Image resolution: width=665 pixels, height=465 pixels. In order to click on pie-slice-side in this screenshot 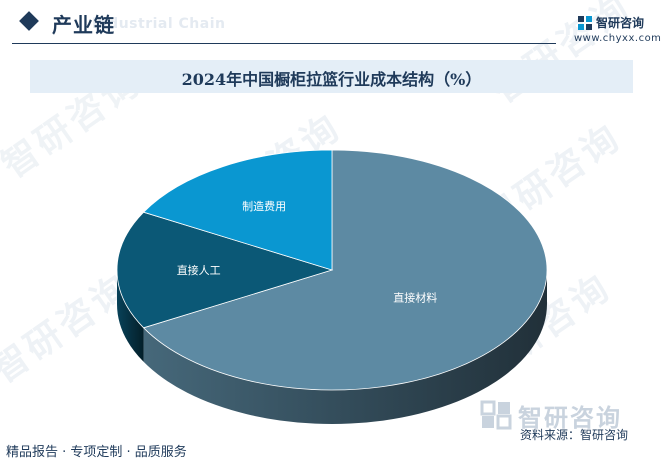, I will do `click(130, 316)`.